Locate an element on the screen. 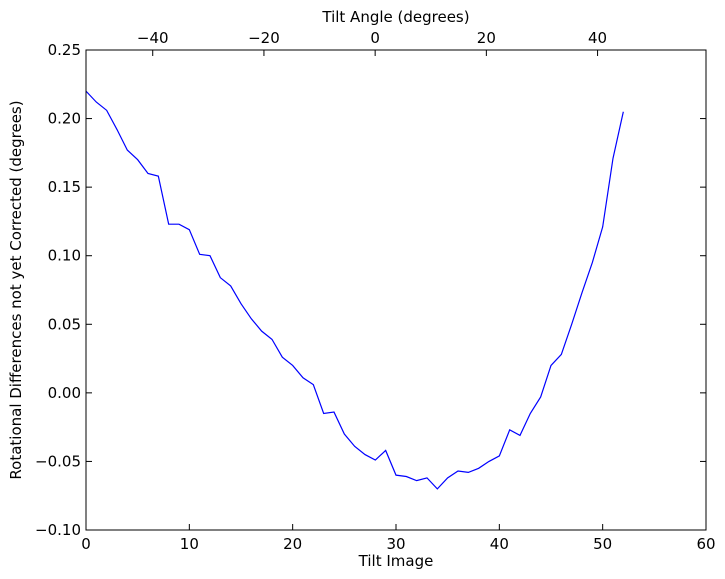 This screenshot has height=579, width=725. x-tick-label: 10 is located at coordinates (189, 544).